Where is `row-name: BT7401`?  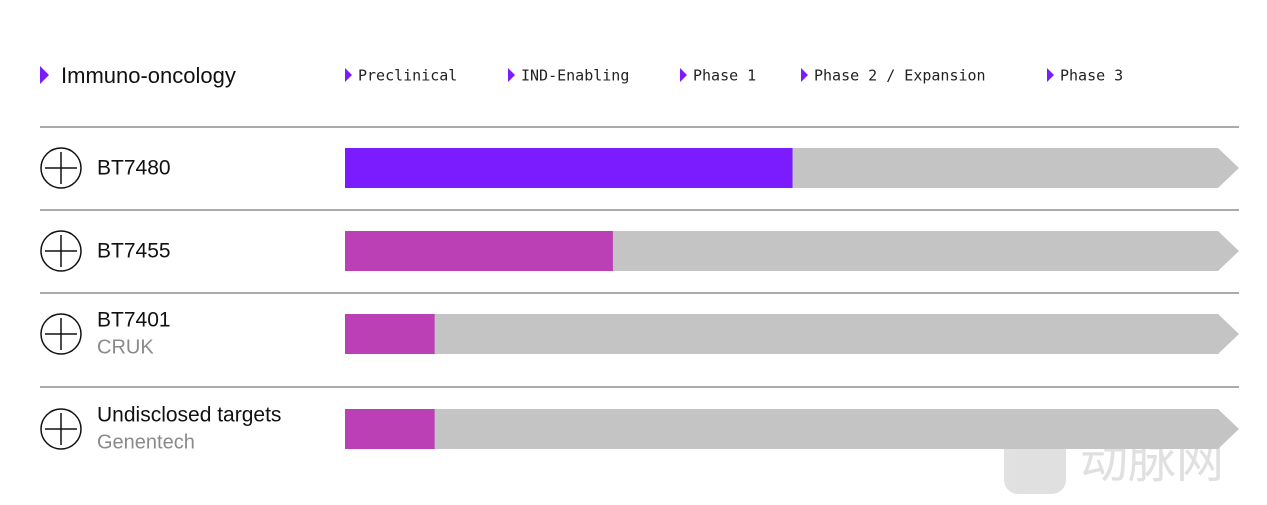 row-name: BT7401 is located at coordinates (134, 320).